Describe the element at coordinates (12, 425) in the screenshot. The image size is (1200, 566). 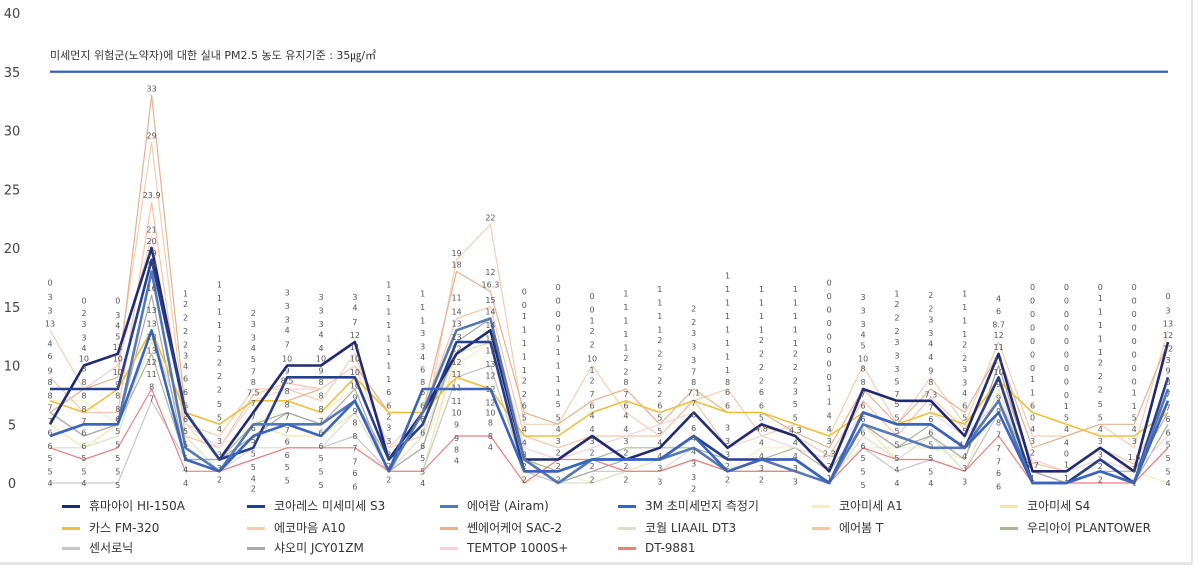
I see `y-tick-label: 5` at that location.